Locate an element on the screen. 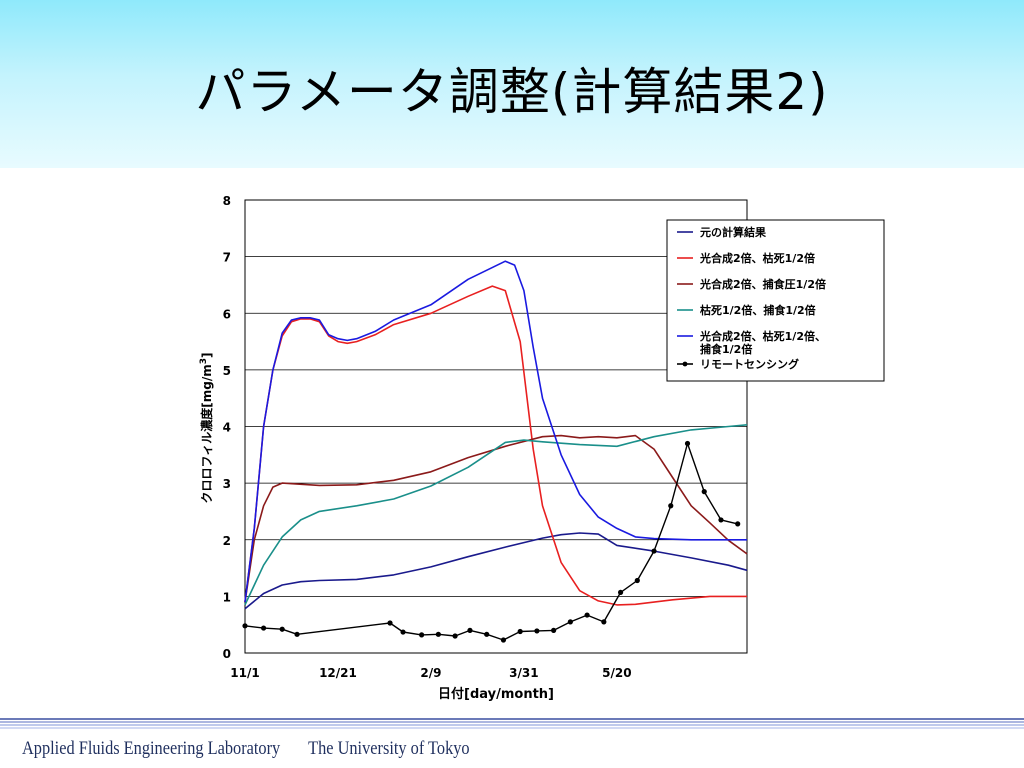 The image size is (1024, 768). slide-title: パラメータ調整(計算結果2) is located at coordinates (512, 92).